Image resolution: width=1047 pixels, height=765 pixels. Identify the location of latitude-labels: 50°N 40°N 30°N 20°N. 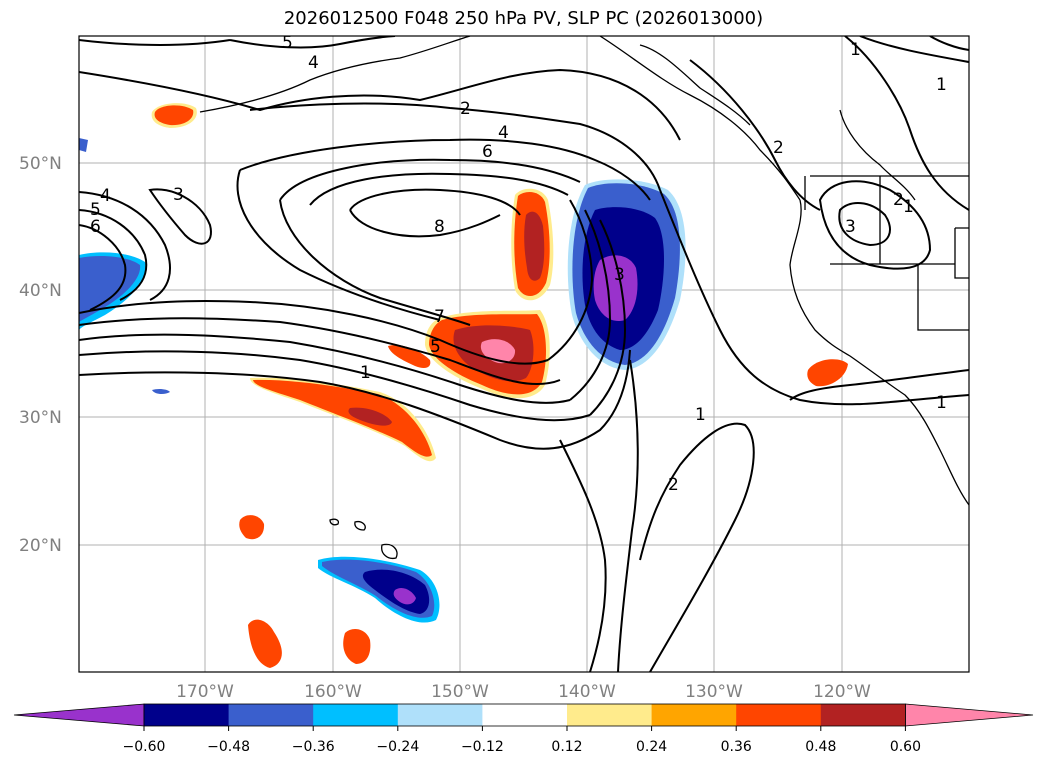
(40, 355).